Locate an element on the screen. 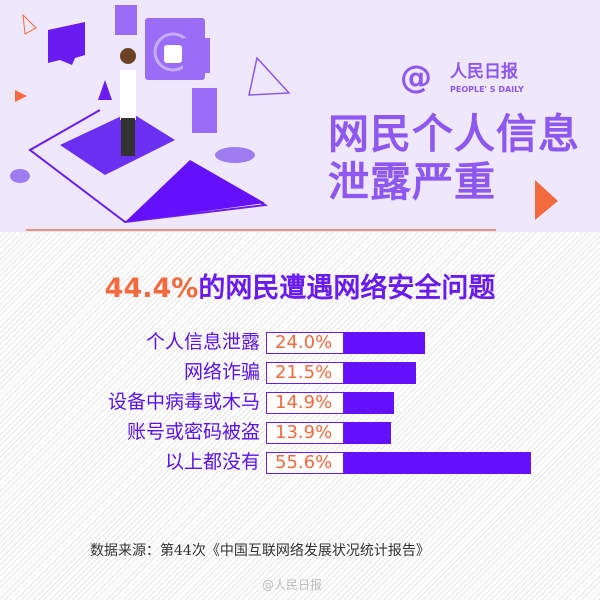 This screenshot has height=600, width=600. page-title: 网民个人信息 泄露严重 is located at coordinates (454, 158).